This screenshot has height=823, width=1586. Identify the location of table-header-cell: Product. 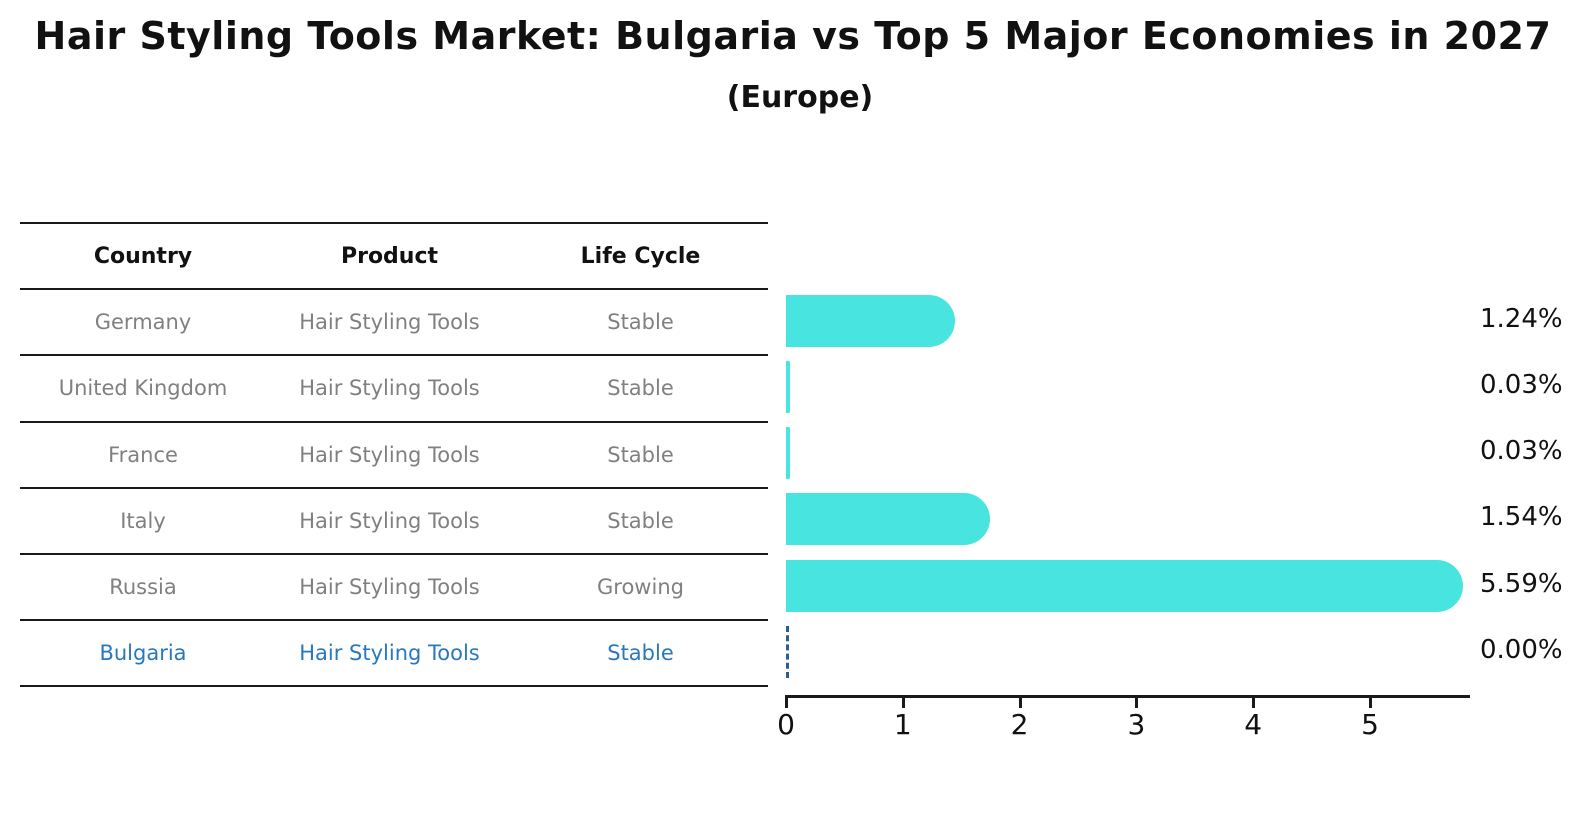
(389, 256).